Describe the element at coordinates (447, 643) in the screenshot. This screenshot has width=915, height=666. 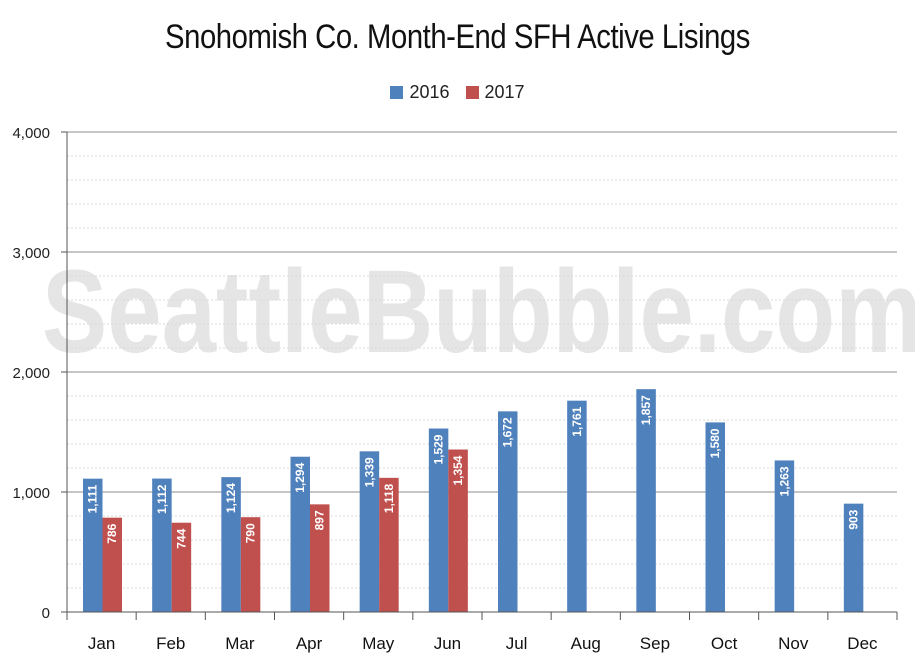
I see `x-tick-label: Jun` at that location.